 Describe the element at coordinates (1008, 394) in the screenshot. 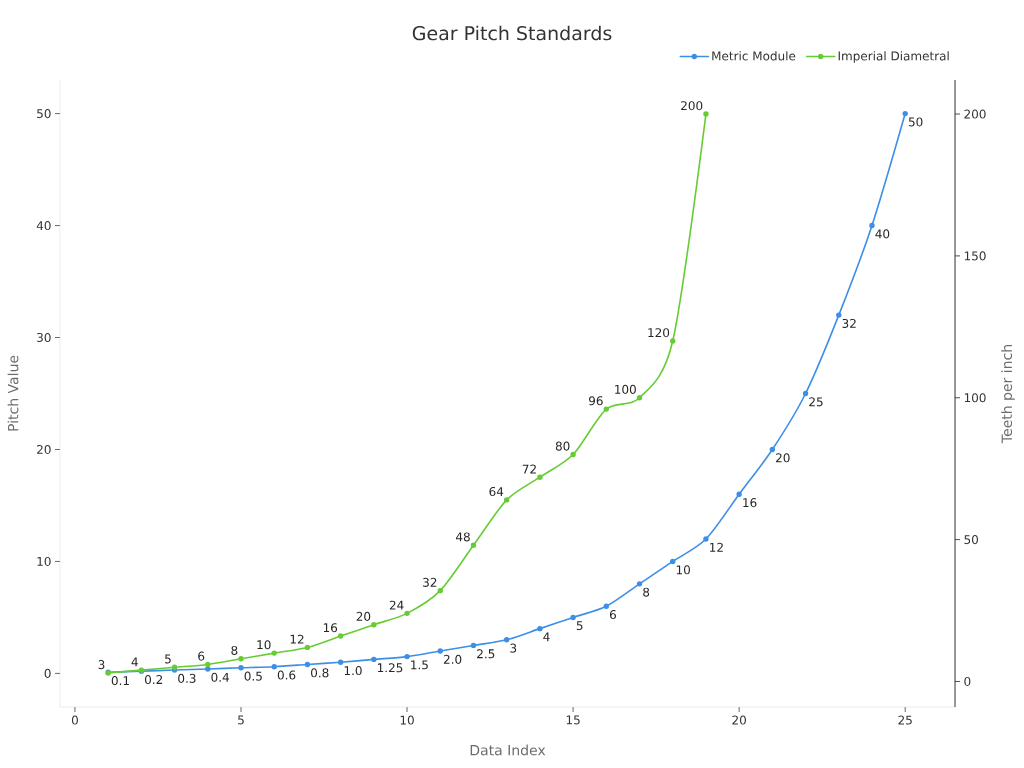

I see `y2-axis-title: Teeth per inch` at that location.